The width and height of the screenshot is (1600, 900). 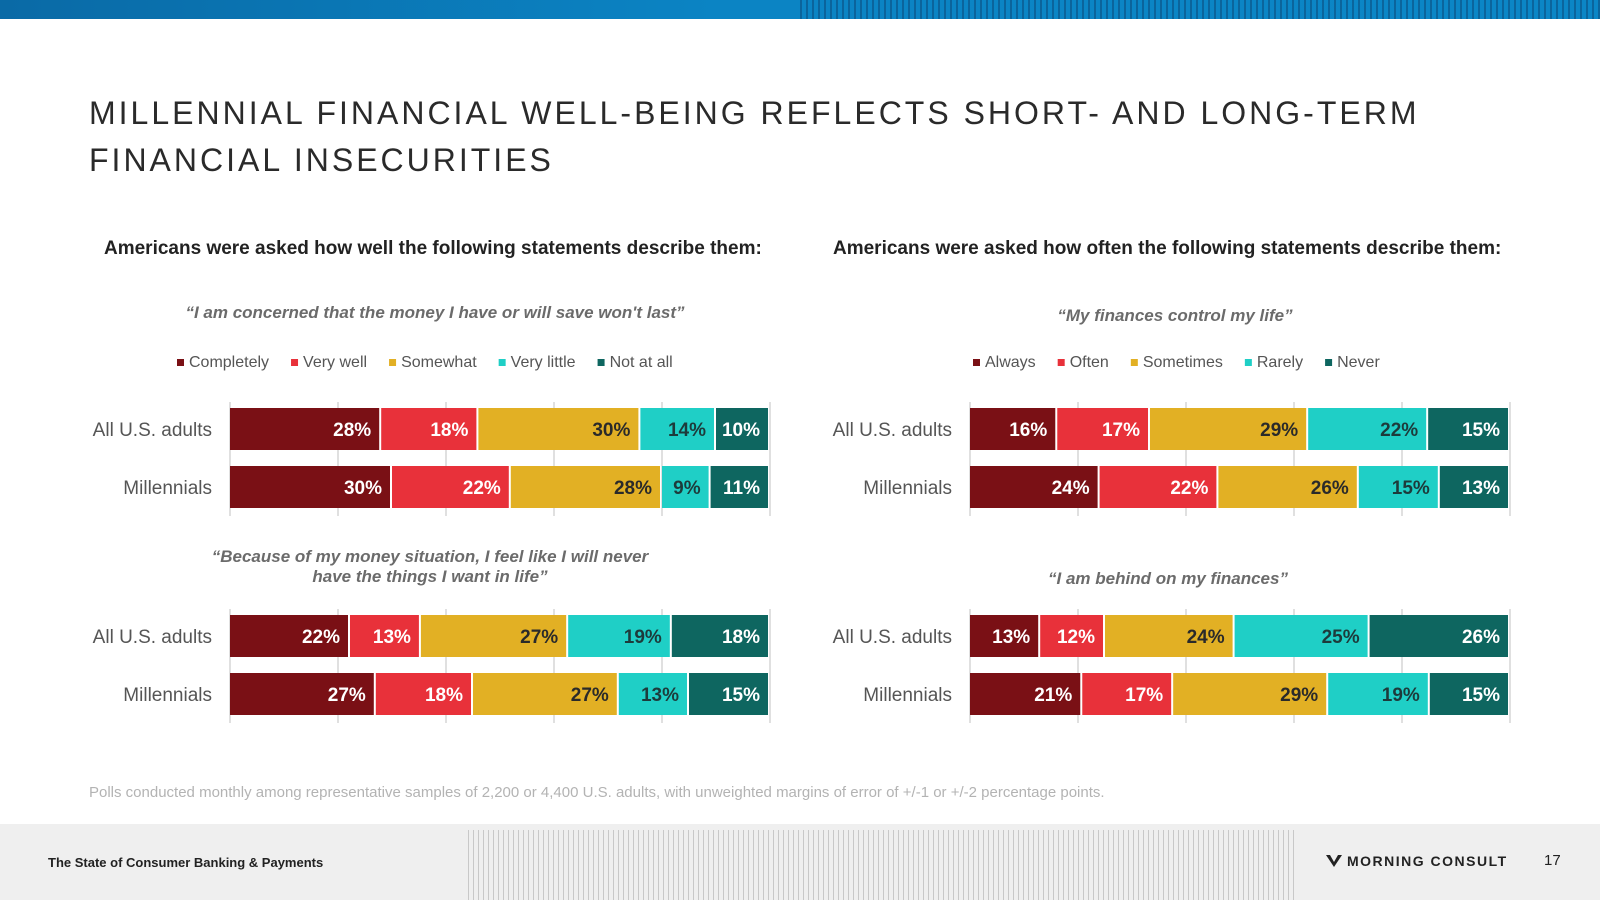 What do you see at coordinates (1279, 430) in the screenshot?
I see `data-label: 29%` at bounding box center [1279, 430].